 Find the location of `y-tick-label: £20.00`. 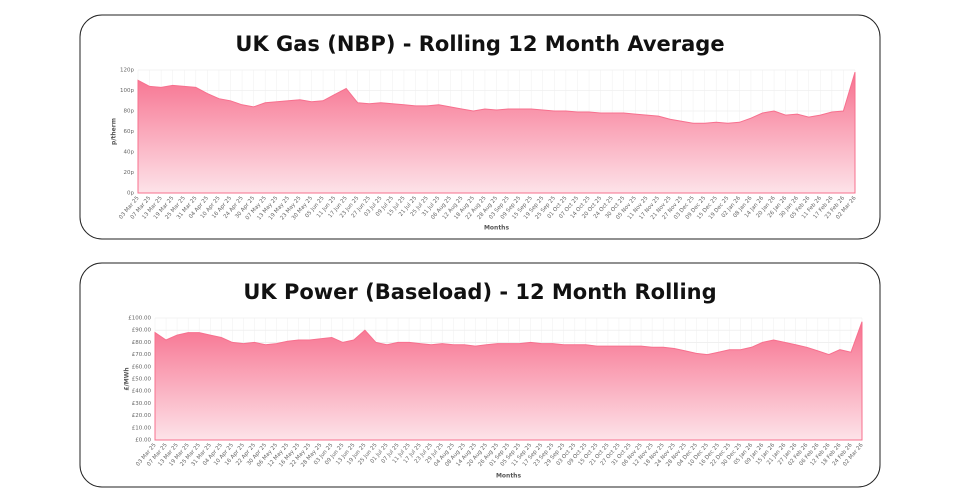

y-tick-label: £20.00 is located at coordinates (142, 416).